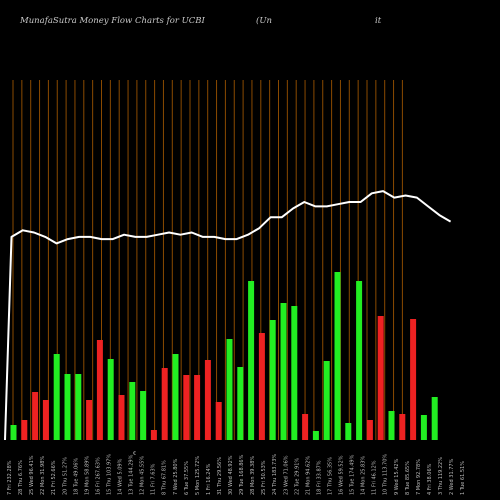  Describe the element at coordinates (378, 21) in the screenshot. I see `chart-title-fragment-end: it` at that location.